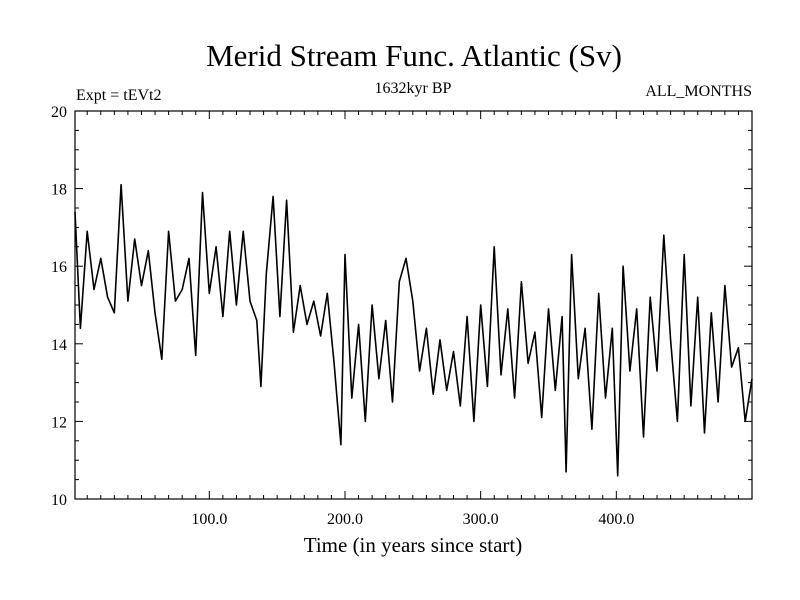 Image resolution: width=800 pixels, height=600 pixels. What do you see at coordinates (412, 519) in the screenshot?
I see `x-tick-labels: 100.0 200.0 300.0 400.0` at bounding box center [412, 519].